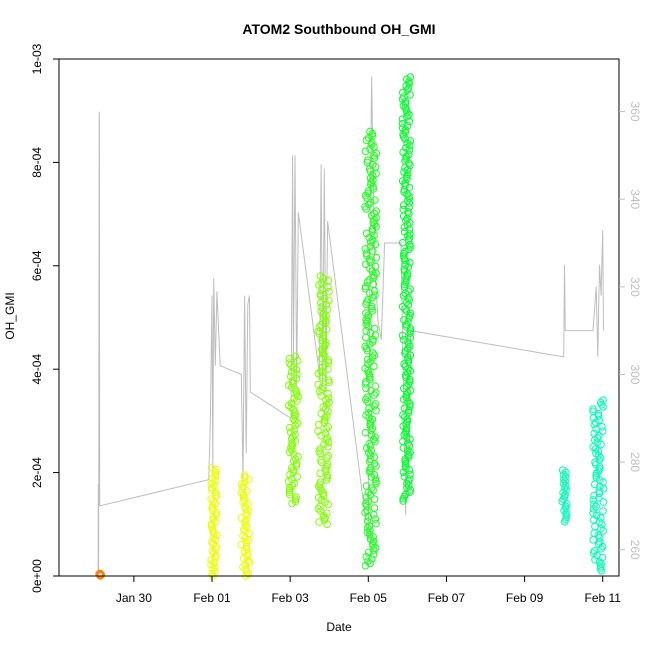  What do you see at coordinates (635, 287) in the screenshot?
I see `y2-tick-label: 320` at bounding box center [635, 287].